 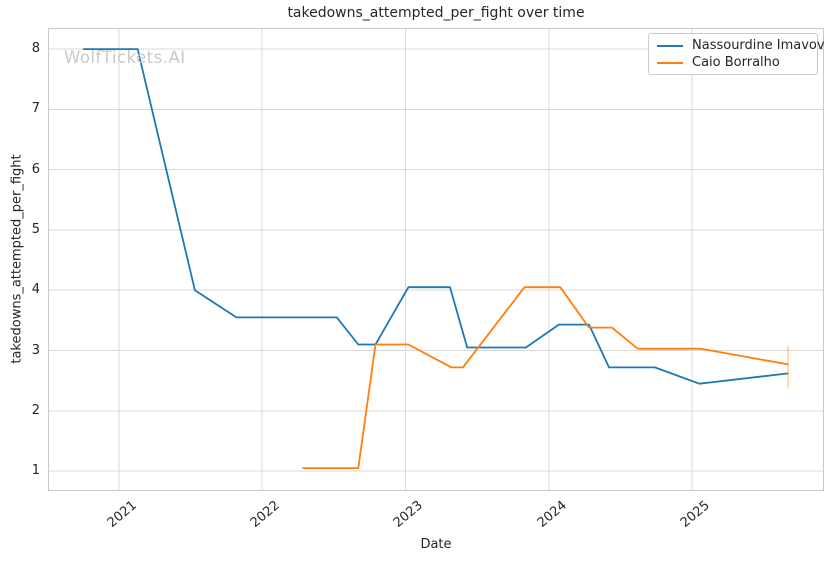 I want to click on legend-label: Nassourdine Imavov, so click(x=758, y=45).